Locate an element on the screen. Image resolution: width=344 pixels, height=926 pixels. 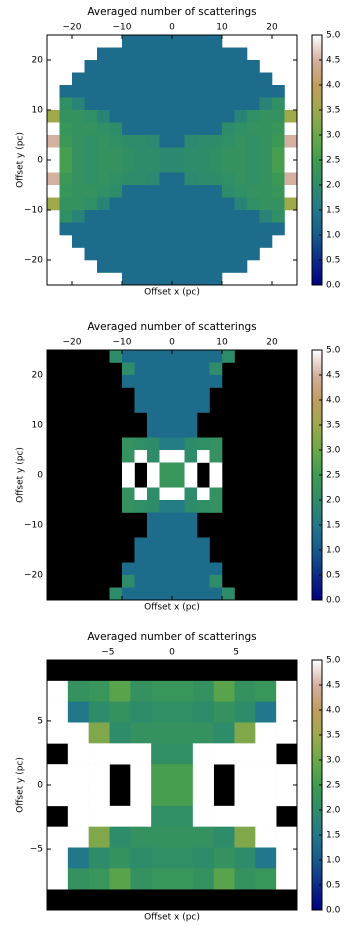
colorbar-tick-label: 4.5 is located at coordinates (333, 61).